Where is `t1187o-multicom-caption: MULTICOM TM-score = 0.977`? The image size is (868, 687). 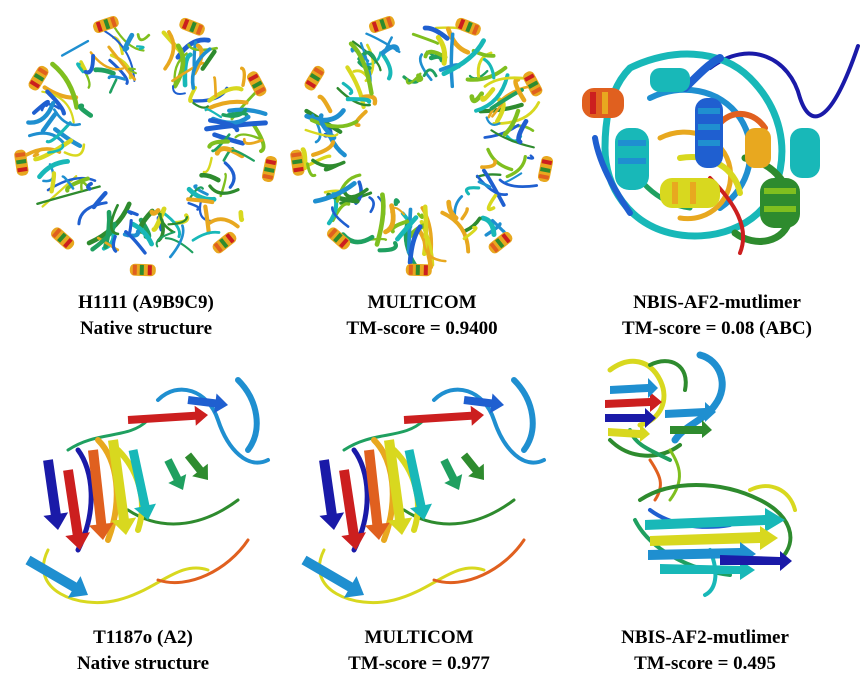
t1187o-multicom-caption: MULTICOM TM-score = 0.977 is located at coordinates (419, 651).